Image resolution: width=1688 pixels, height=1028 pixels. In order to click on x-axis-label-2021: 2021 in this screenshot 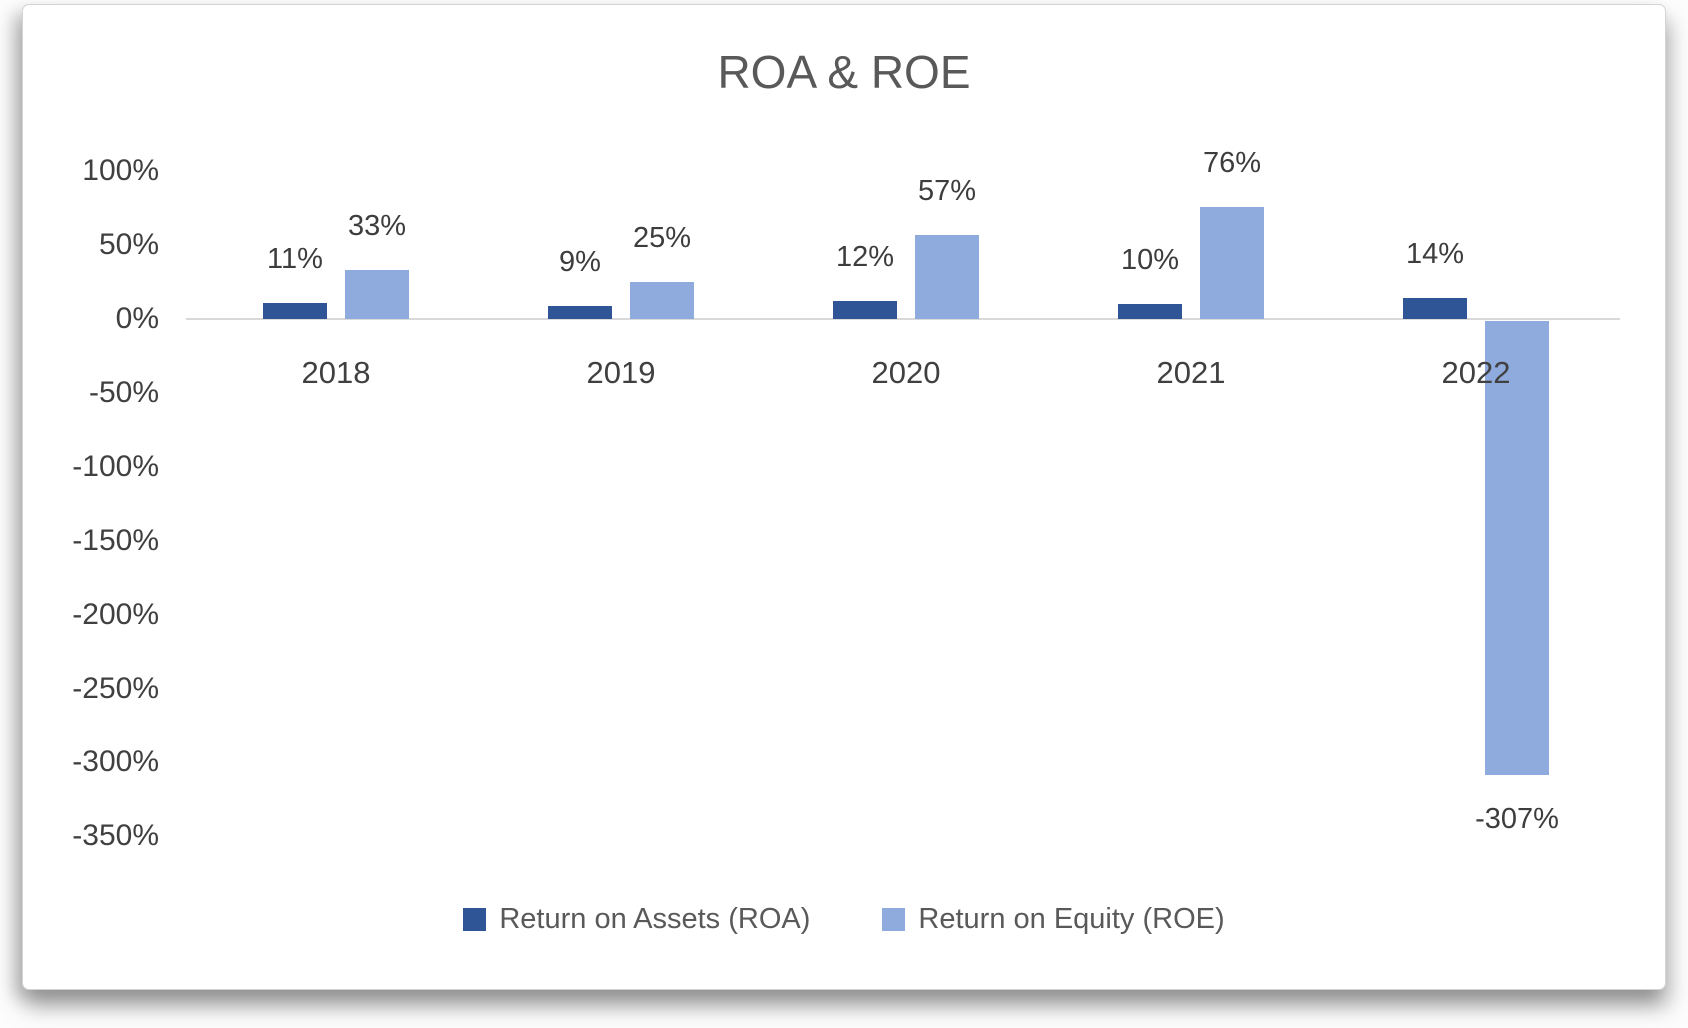, I will do `click(1191, 372)`.